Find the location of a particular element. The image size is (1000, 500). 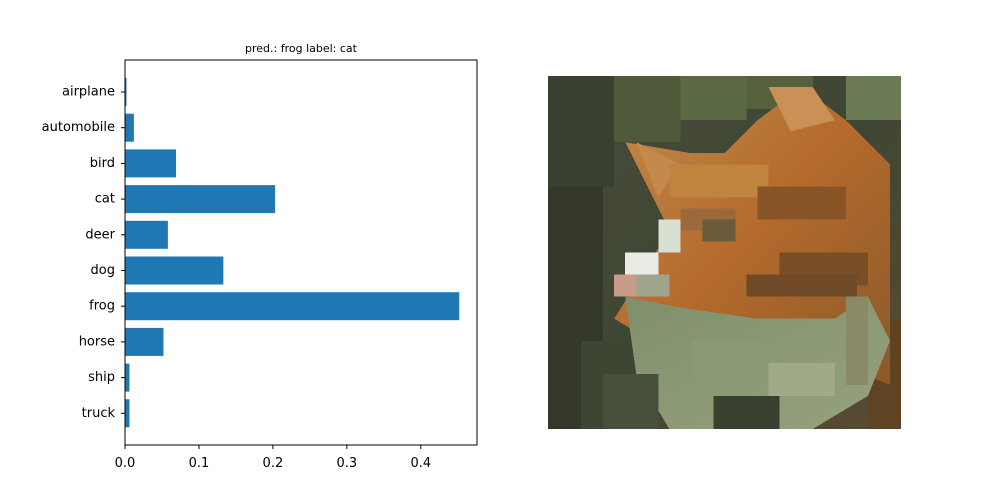

bar-ship is located at coordinates (127, 377).